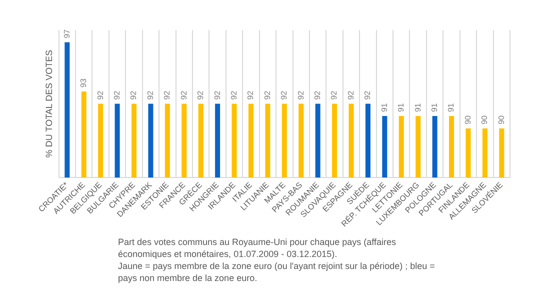  Describe the element at coordinates (67, 33) in the screenshot. I see `data-label: 97` at that location.